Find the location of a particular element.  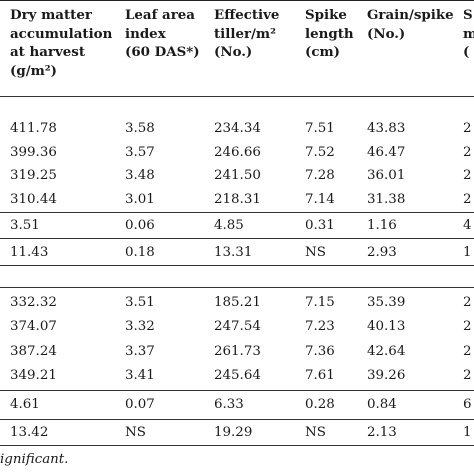

table-cell: 319.25 is located at coordinates (33, 175).